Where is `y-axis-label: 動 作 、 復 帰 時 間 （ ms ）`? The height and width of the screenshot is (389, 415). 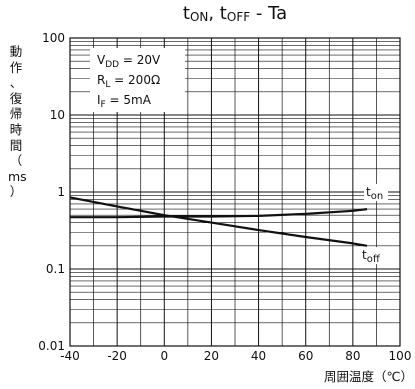
y-axis-label: 動 作 、 復 帰 時 間 （ ms ） is located at coordinates (17, 122).